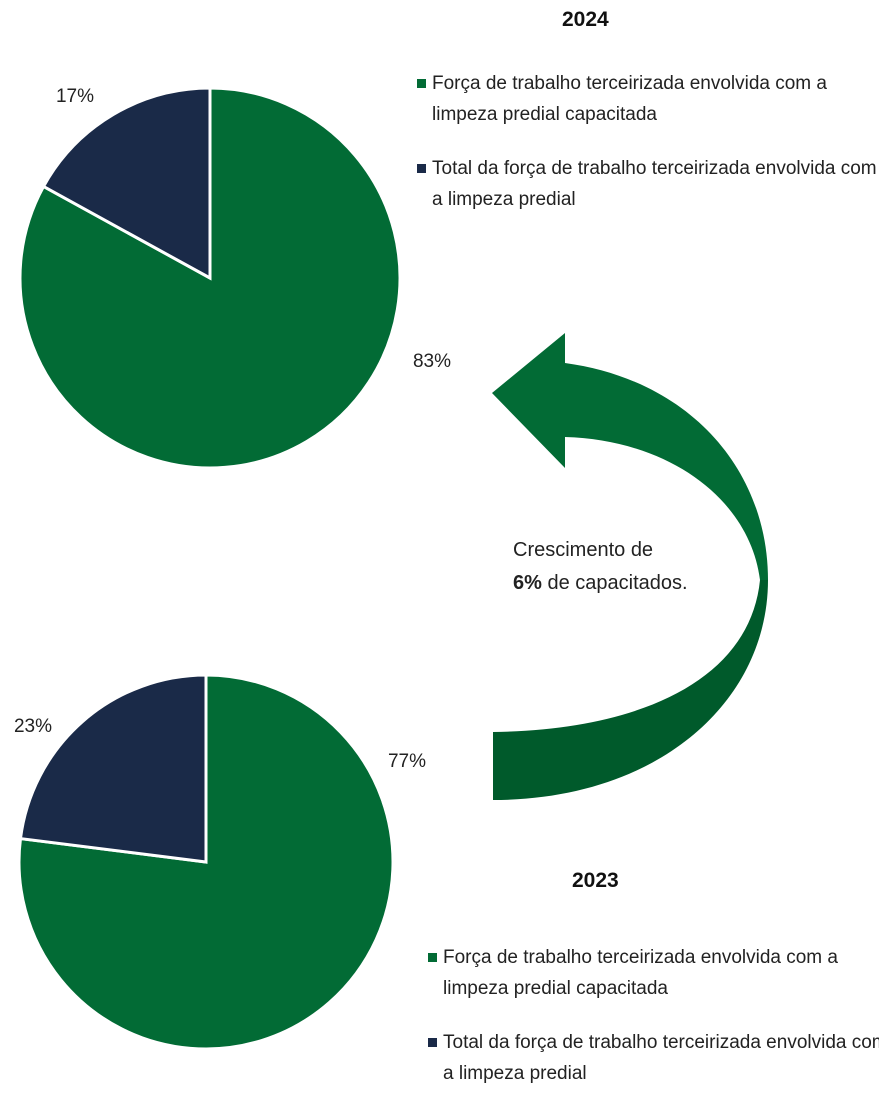 This screenshot has width=879, height=1112. Describe the element at coordinates (407, 761) in the screenshot. I see `data-label: 77%` at that location.